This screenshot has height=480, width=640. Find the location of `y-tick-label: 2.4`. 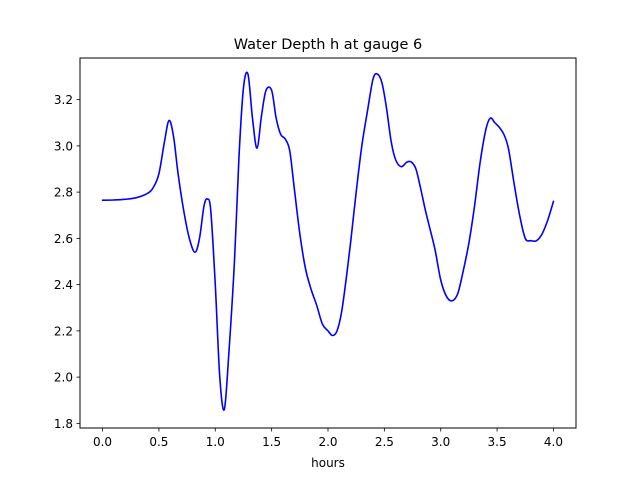

y-tick-label: 2.4 is located at coordinates (63, 285).